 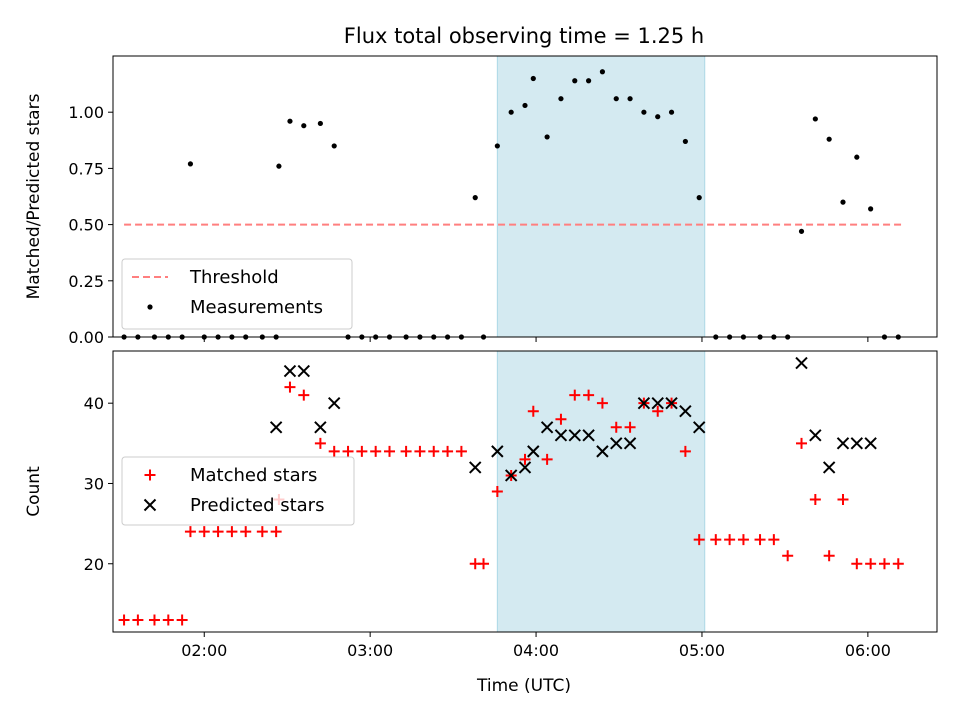 What do you see at coordinates (94, 483) in the screenshot?
I see `y-tick-label: 30` at bounding box center [94, 483].